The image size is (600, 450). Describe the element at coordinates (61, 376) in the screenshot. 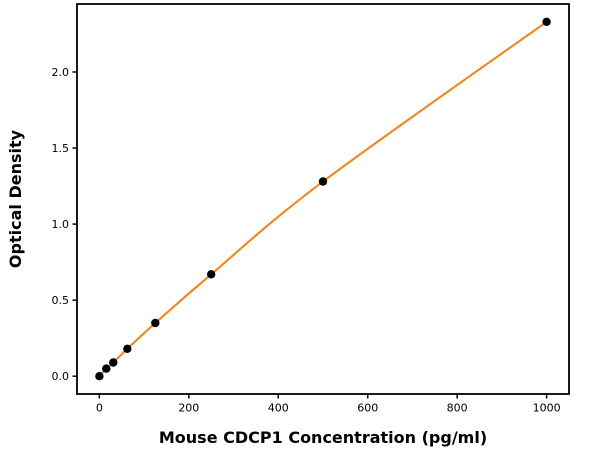

I see `y-tick-label: 0.0` at that location.